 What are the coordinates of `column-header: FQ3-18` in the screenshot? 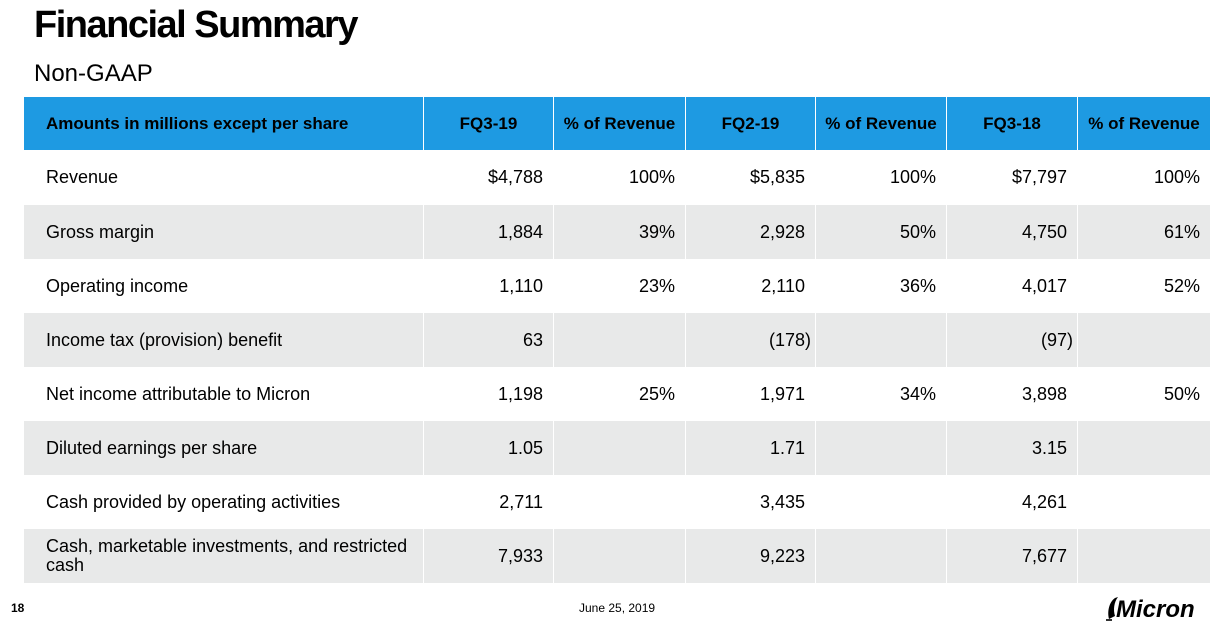 It's located at (1012, 123).